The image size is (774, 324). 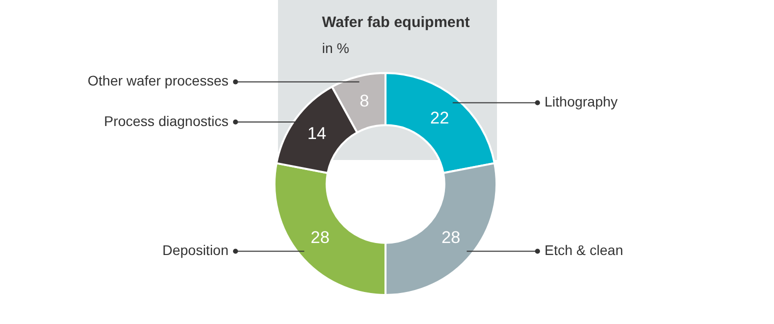 I want to click on slice-label: Lithography, so click(x=581, y=102).